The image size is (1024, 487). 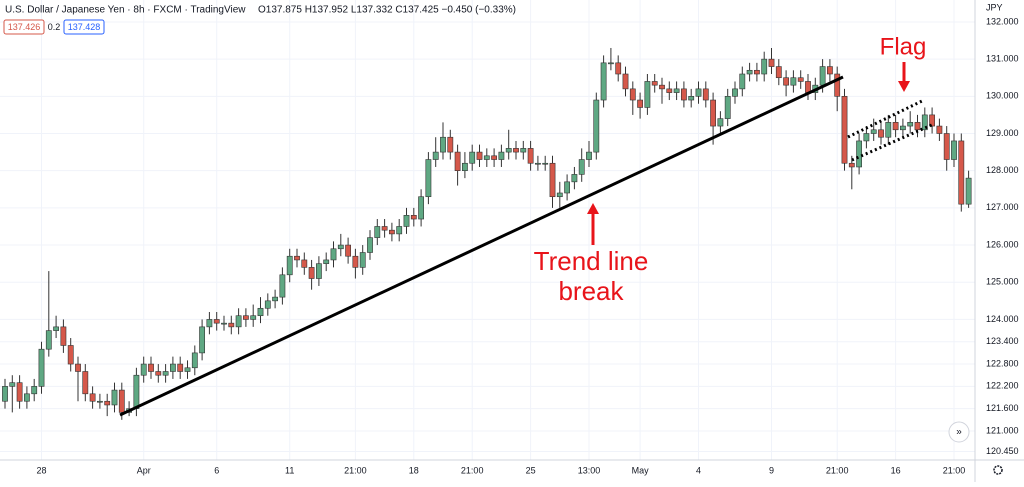 I want to click on x-tick-label: Apr, so click(x=144, y=470).